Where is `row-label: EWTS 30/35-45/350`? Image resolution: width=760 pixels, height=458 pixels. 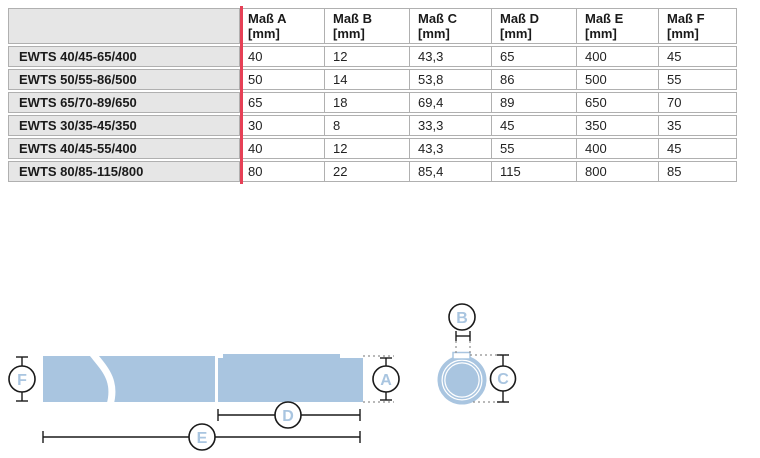
row-label: EWTS 30/35-45/350 is located at coordinates (124, 125).